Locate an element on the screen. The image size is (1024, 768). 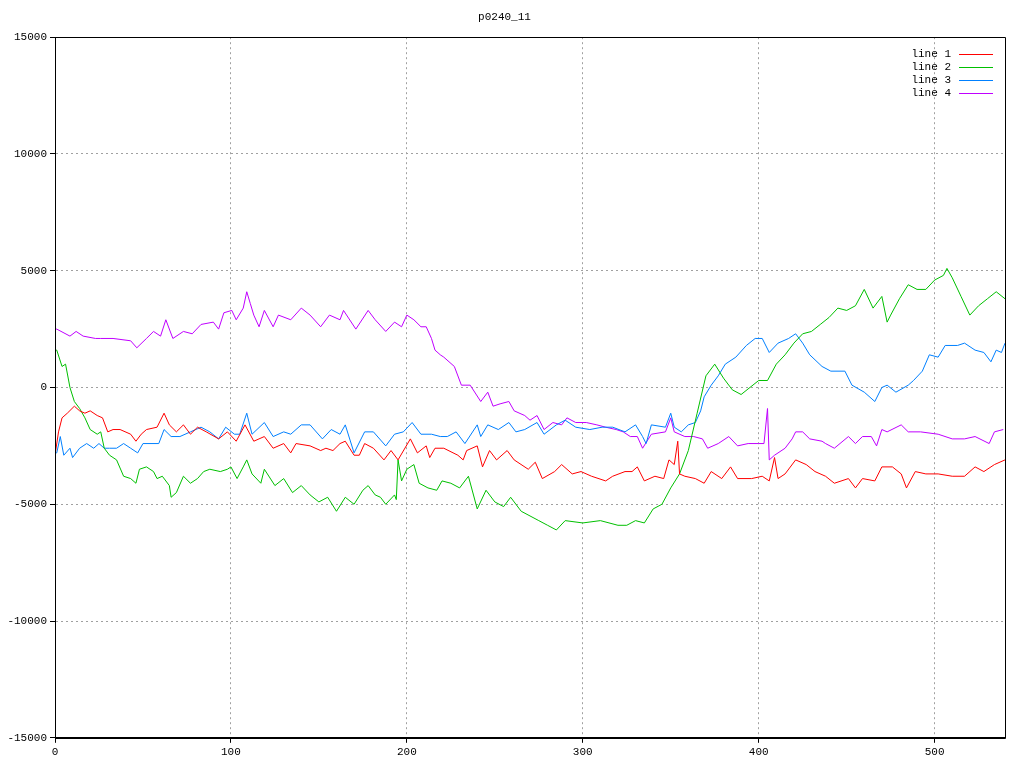
x-tick-label: 200 is located at coordinates (406, 752).